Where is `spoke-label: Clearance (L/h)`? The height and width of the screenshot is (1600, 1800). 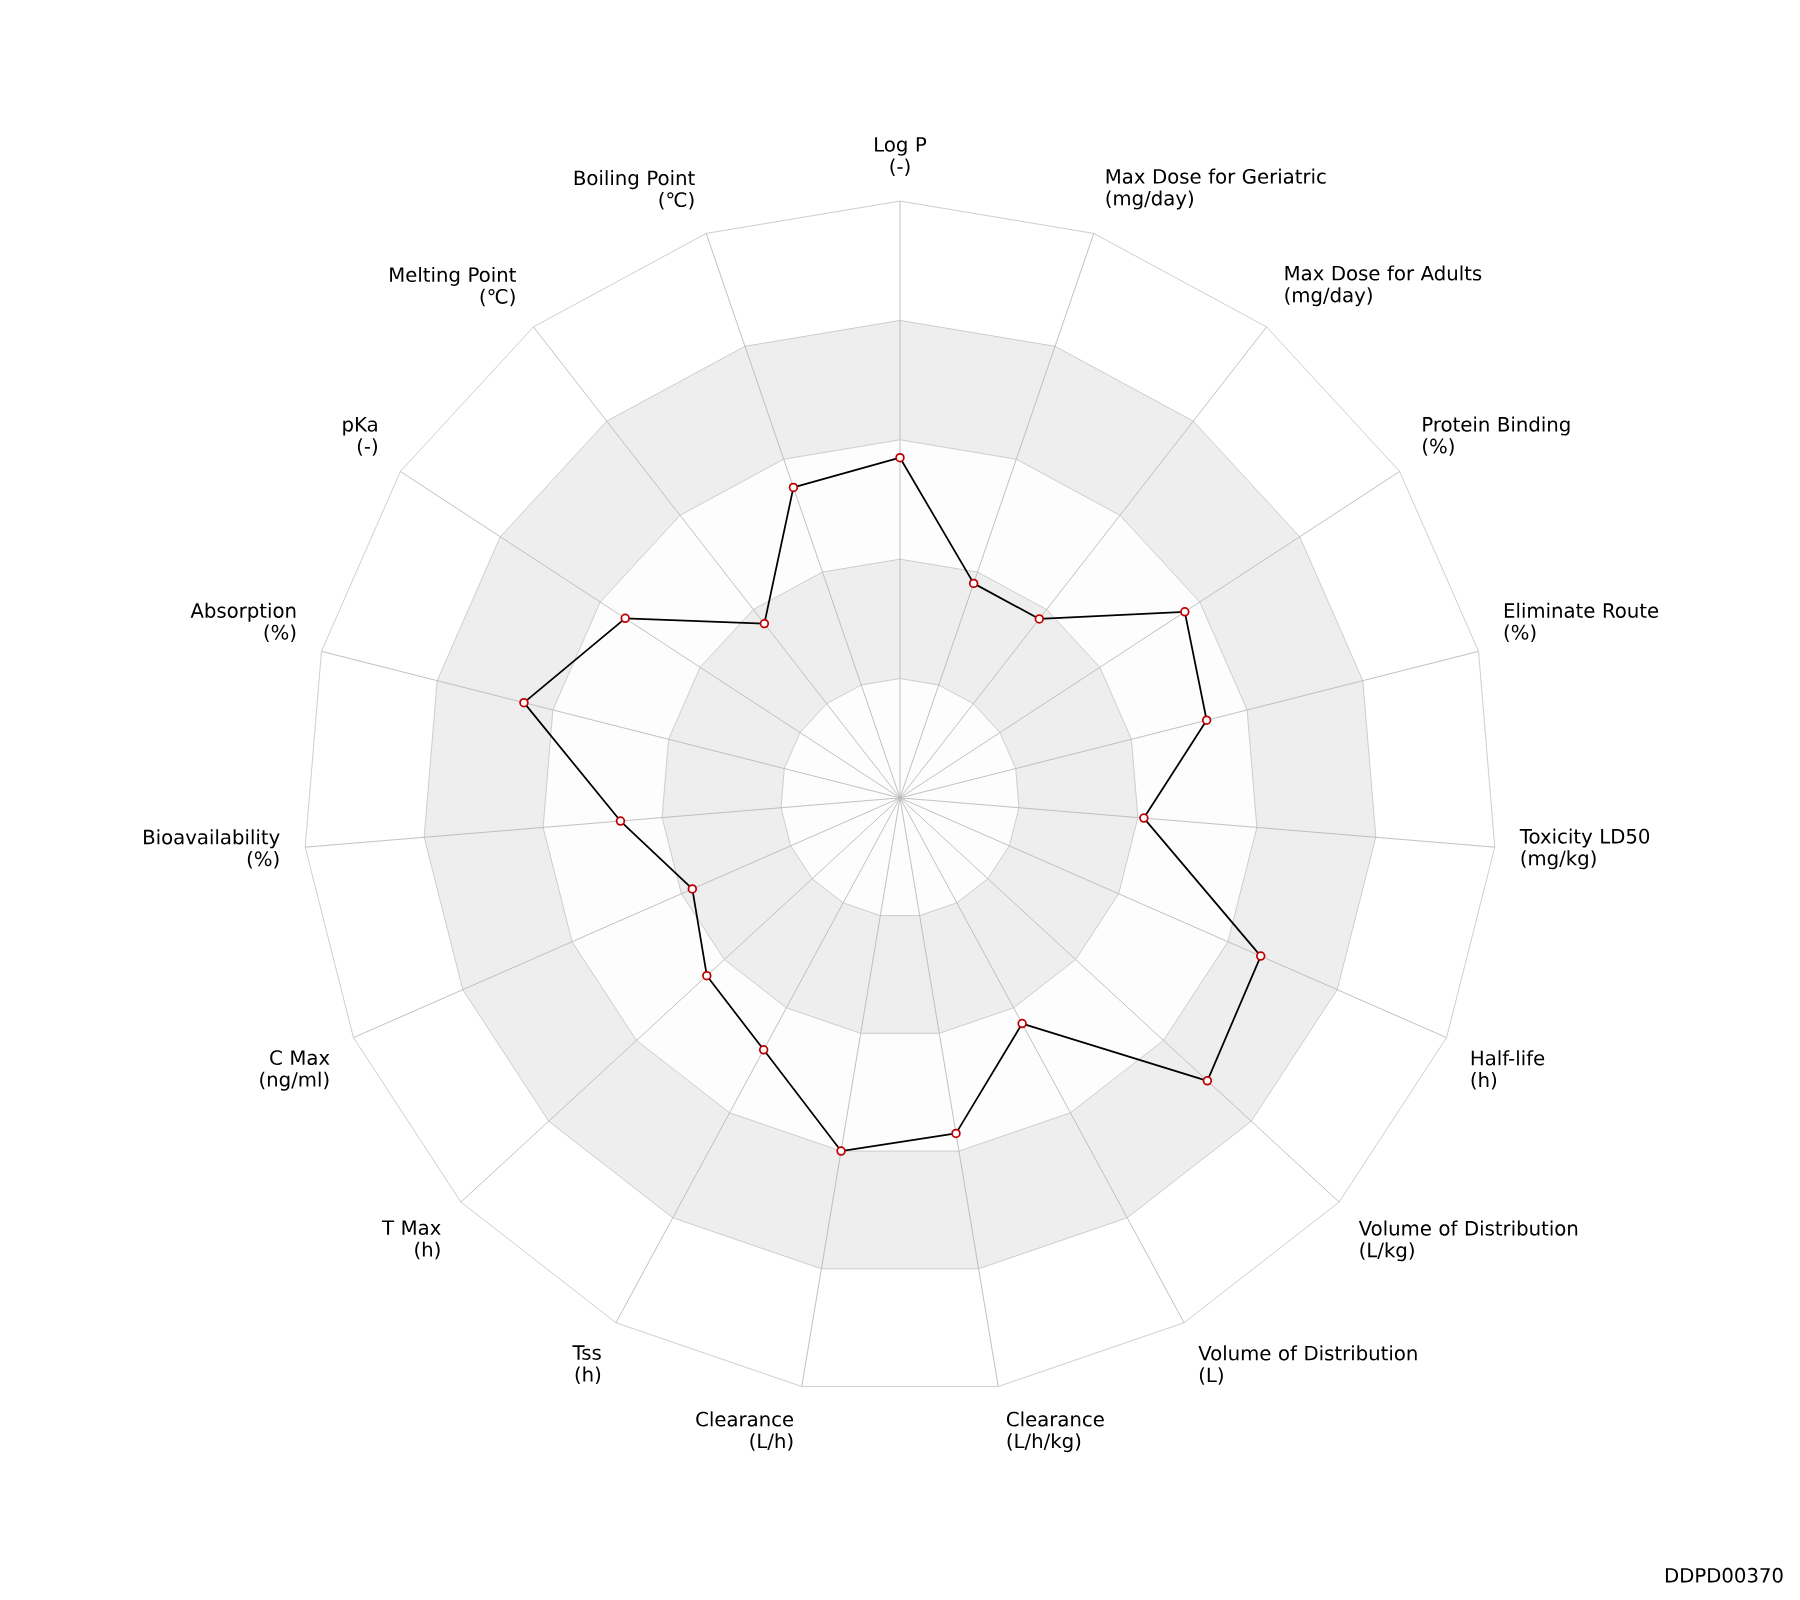
spoke-label: Clearance (L/h) is located at coordinates (745, 1431).